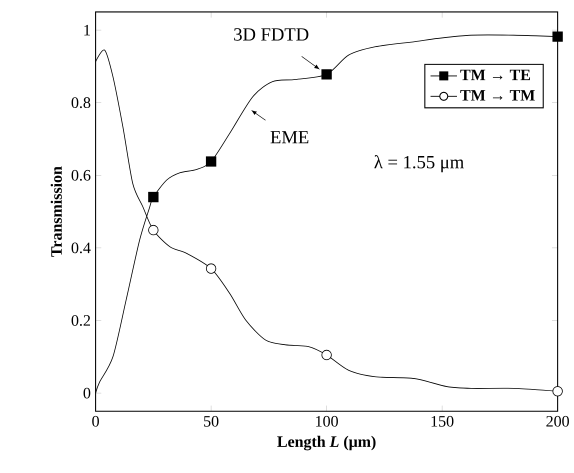 The width and height of the screenshot is (574, 473). Describe the element at coordinates (557, 421) in the screenshot. I see `x-tick-label: 200` at that location.